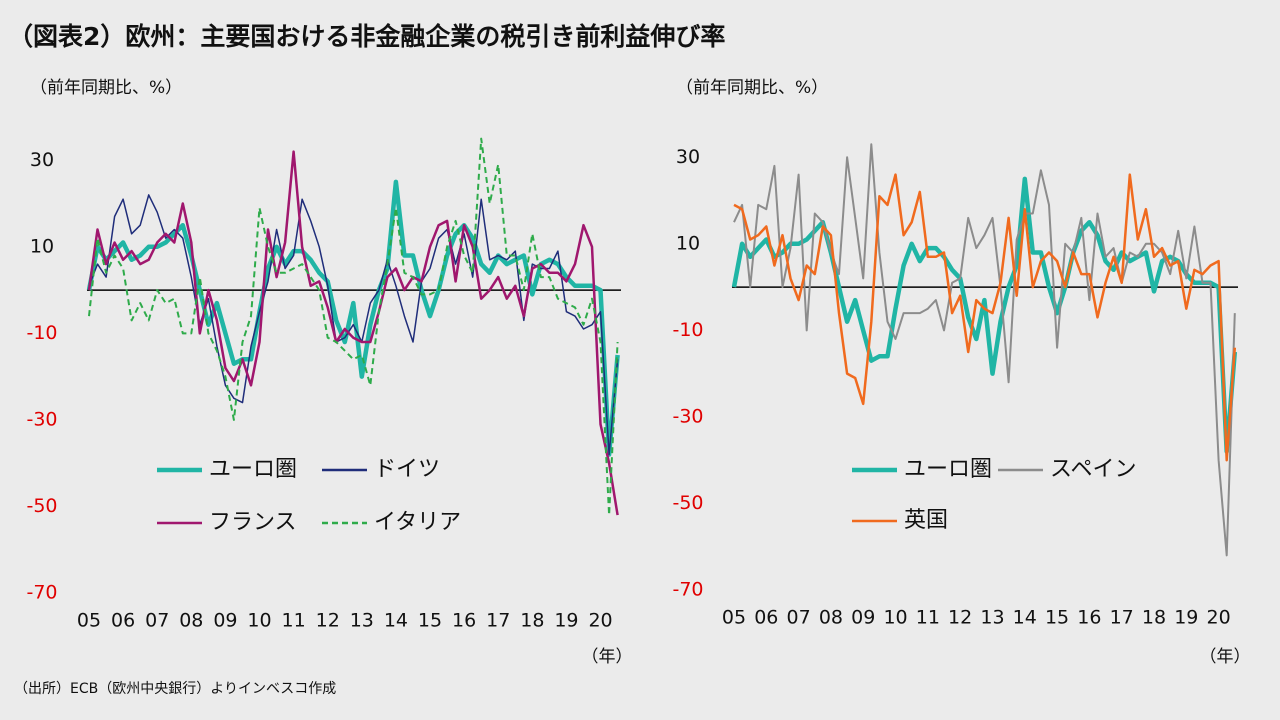 This screenshot has height=720, width=1280. What do you see at coordinates (253, 522) in the screenshot?
I see `legend-label: フランス` at bounding box center [253, 522].